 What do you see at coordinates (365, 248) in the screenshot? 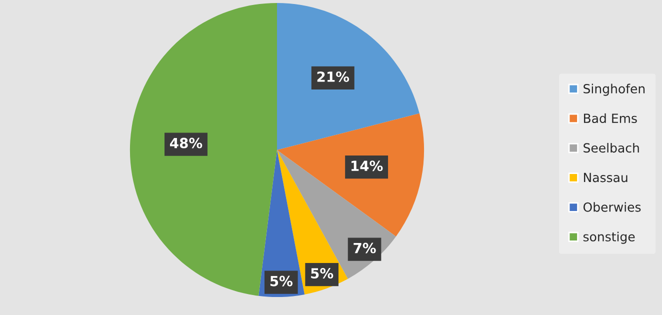
I see `data-label: 7%` at bounding box center [365, 248].